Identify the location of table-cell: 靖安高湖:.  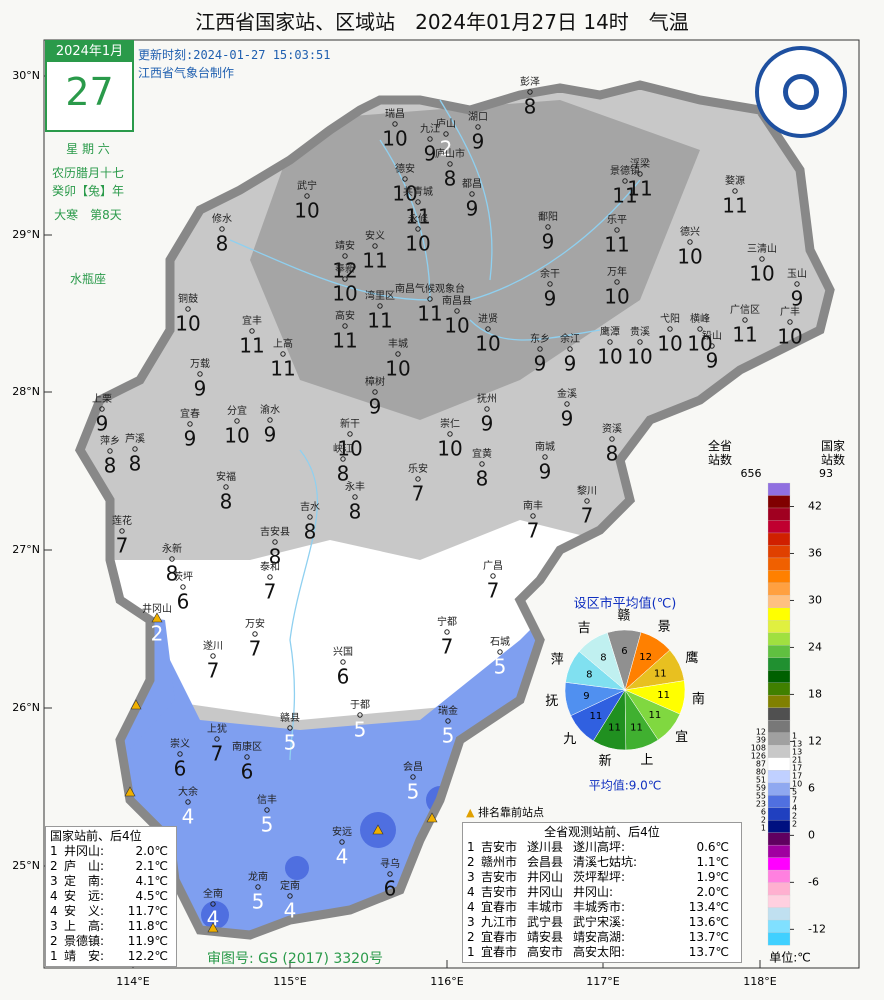
(599, 937).